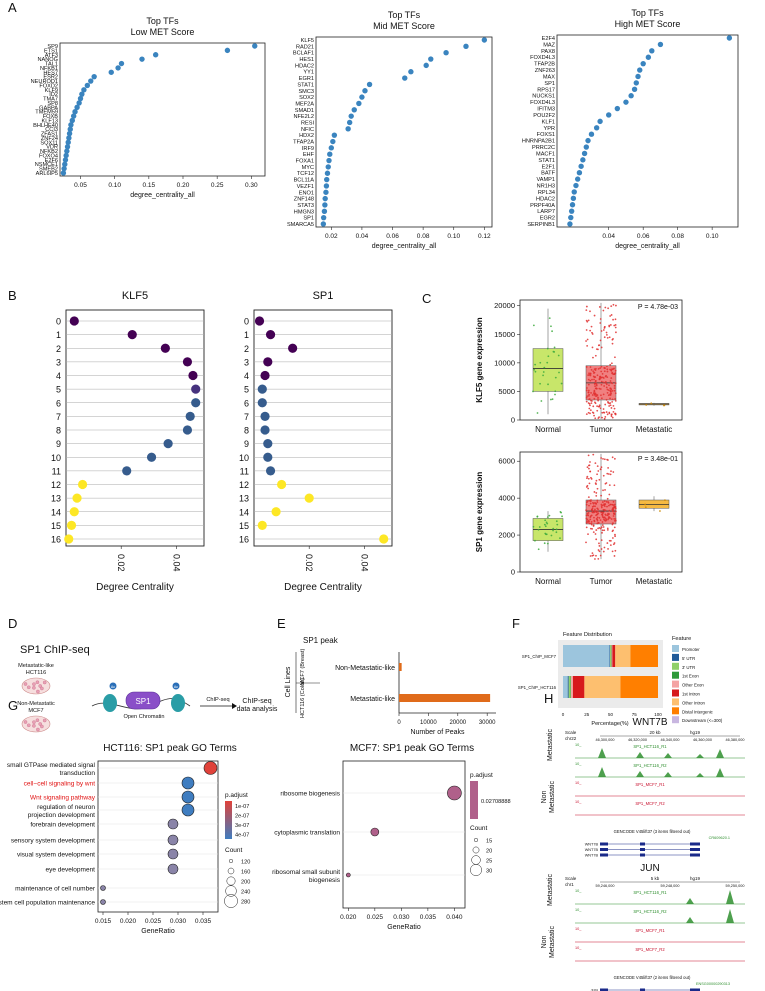 Image resolution: width=765 pixels, height=991 pixels. What do you see at coordinates (55, 650) in the screenshot?
I see `panel-title: SP1 ChIP-seq` at bounding box center [55, 650].